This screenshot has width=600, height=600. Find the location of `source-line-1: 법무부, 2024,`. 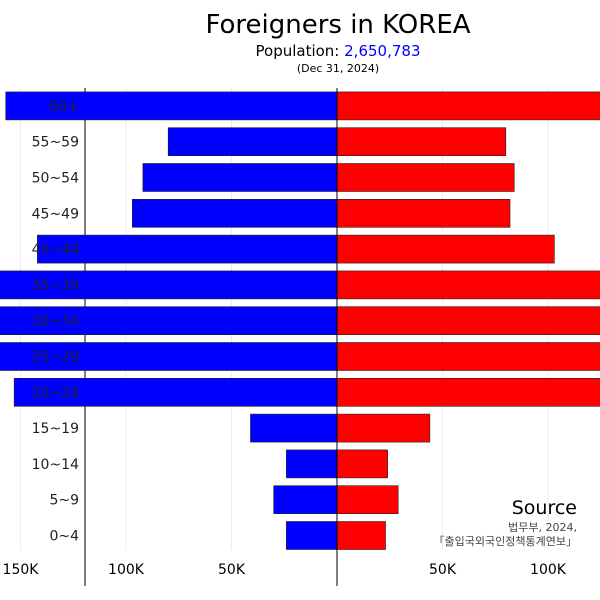

source-line-1: 법무부, 2024, is located at coordinates (542, 527).